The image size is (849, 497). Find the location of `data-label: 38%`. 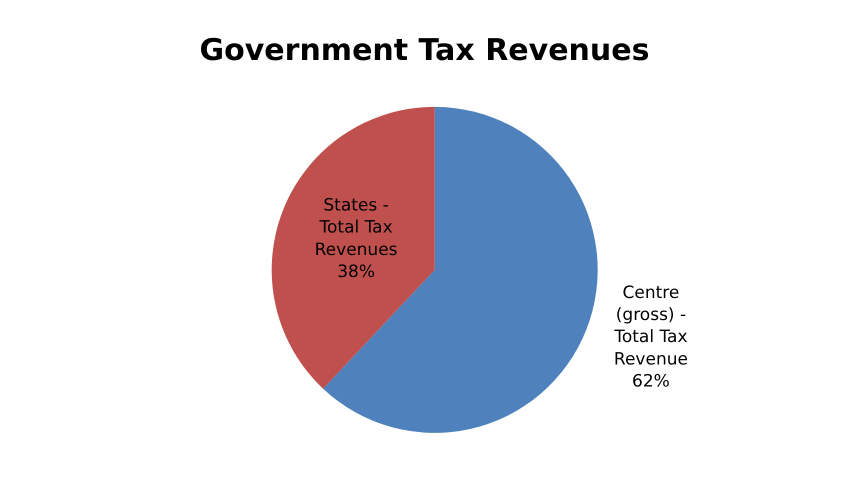

data-label: 38% is located at coordinates (356, 272).